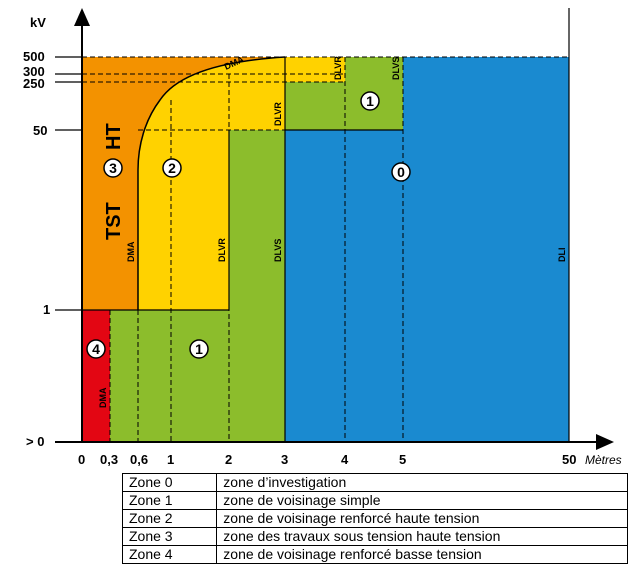 The height and width of the screenshot is (587, 628). What do you see at coordinates (222, 250) in the screenshot?
I see `dlvr-low-label: DLVR` at bounding box center [222, 250].